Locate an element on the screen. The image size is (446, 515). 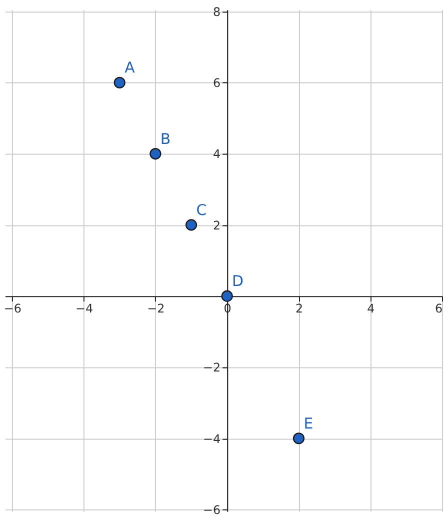
y-tick-label: 8 is located at coordinates (217, 11).